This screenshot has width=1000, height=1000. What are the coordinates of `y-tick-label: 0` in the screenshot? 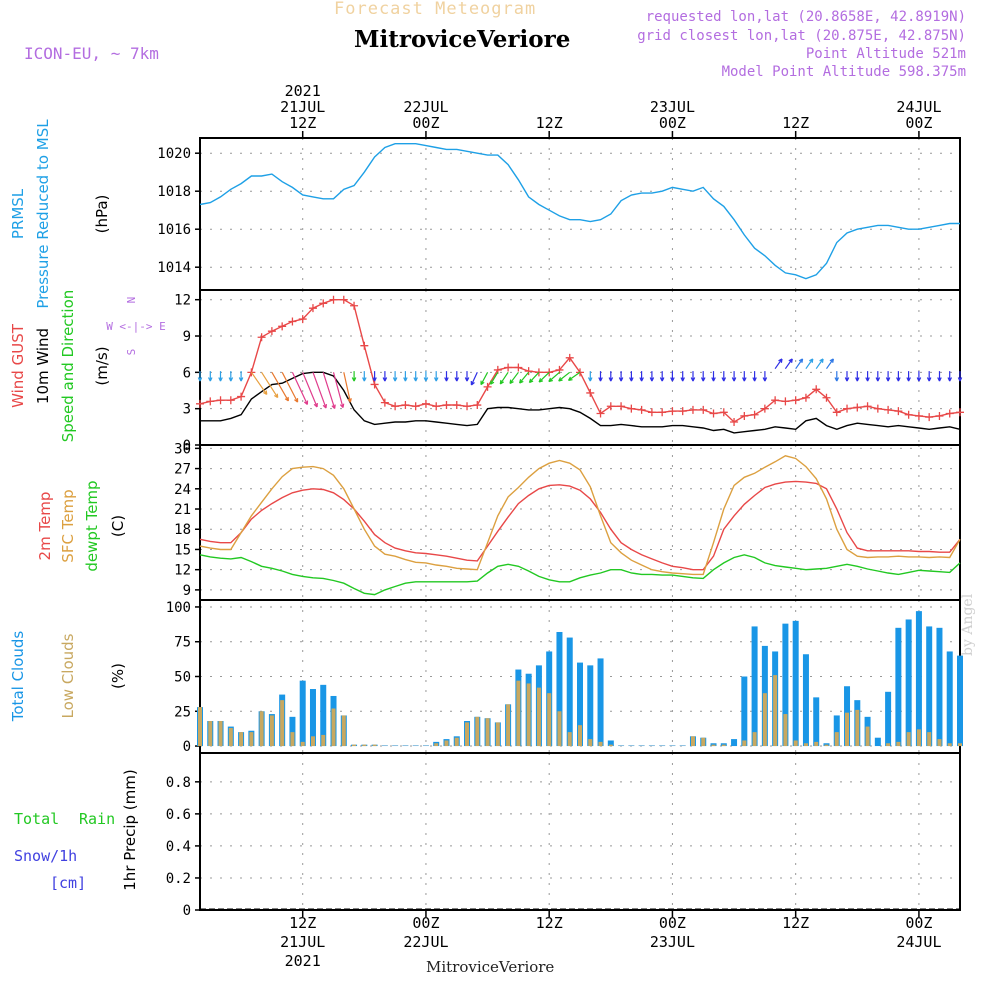 It's located at (187, 747).